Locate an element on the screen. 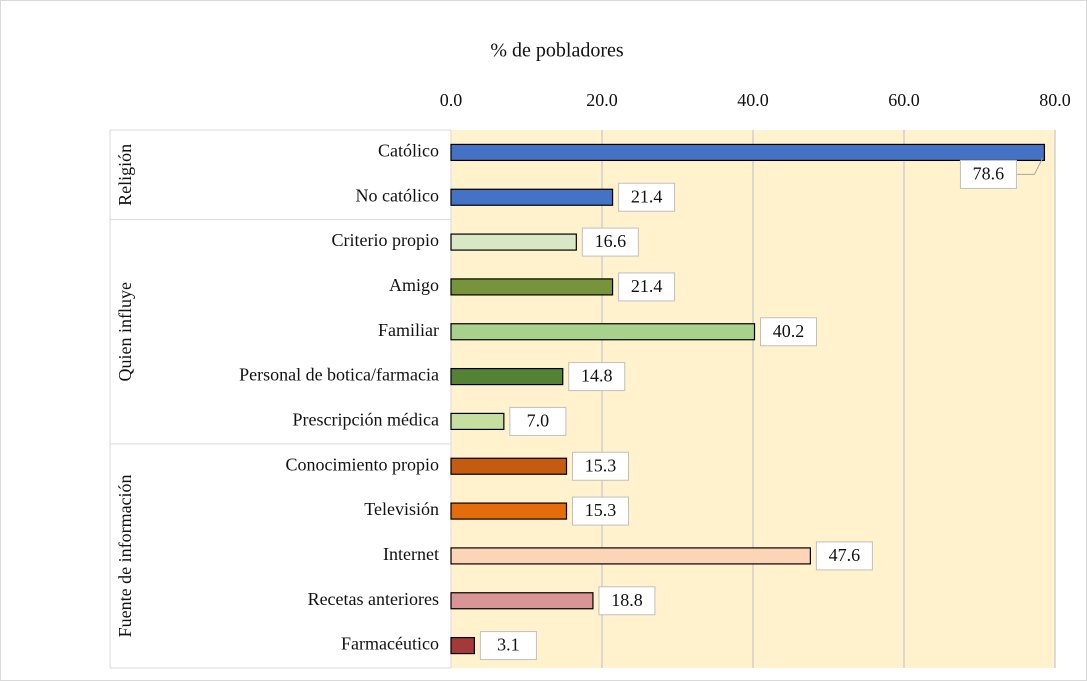 This screenshot has height=681, width=1087. category-label: Televisión is located at coordinates (401, 509).